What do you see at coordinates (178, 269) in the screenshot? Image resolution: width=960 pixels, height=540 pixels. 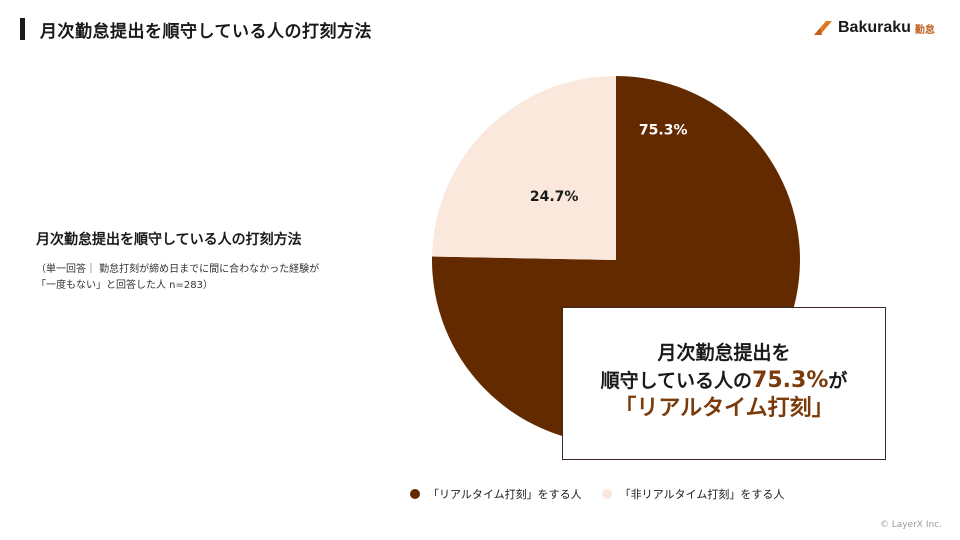 I see `chart-note-line: （単一回答｜ 勤怠打刻が締め日までに間に合わなかった経験が` at bounding box center [178, 269].